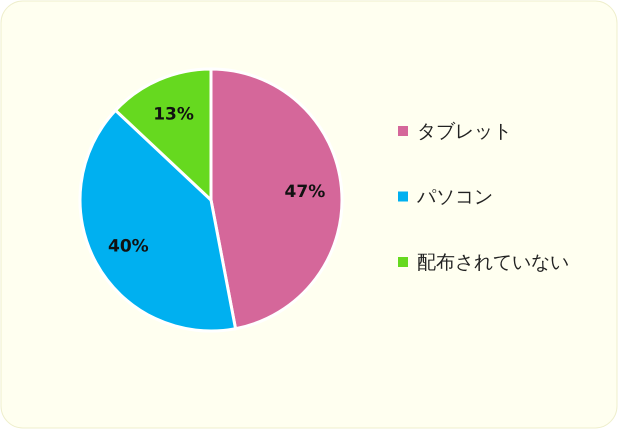 This screenshot has width=618, height=429. Describe the element at coordinates (173, 114) in the screenshot. I see `data-label: 13%` at that location.